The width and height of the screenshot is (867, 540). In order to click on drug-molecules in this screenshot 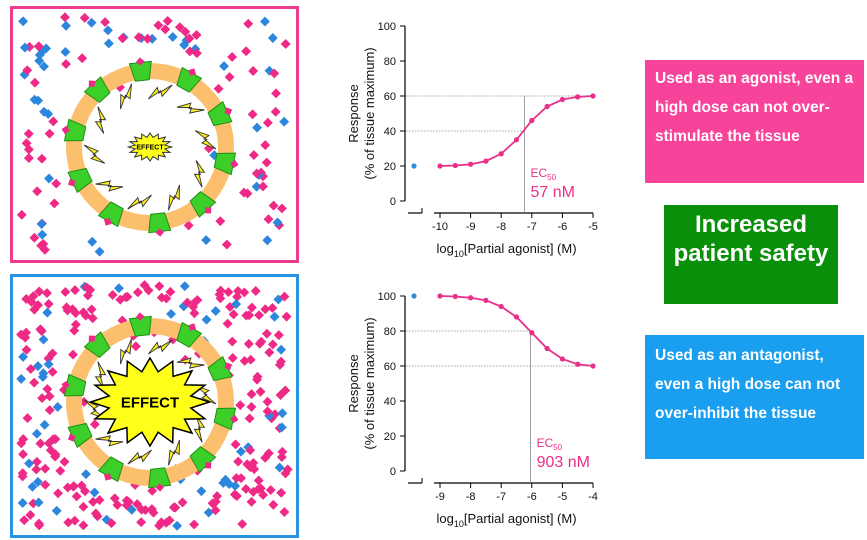, I will do `click(153, 134)`.